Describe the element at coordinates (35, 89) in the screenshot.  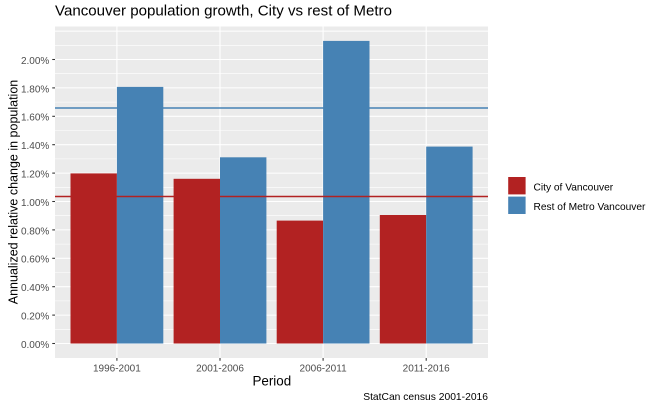
I see `svg-text: 1.80%` at that location.